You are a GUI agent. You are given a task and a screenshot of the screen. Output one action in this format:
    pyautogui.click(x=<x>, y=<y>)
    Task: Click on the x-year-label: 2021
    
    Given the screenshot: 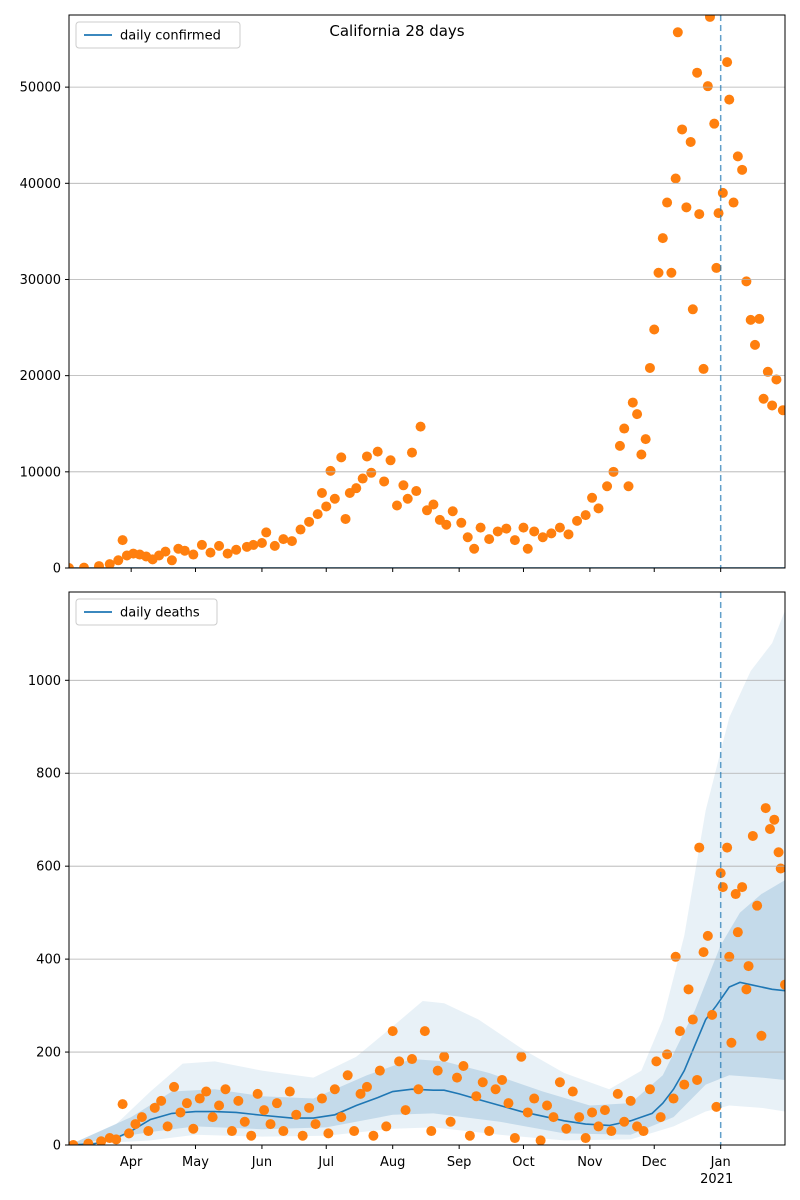 What is the action you would take?
    pyautogui.click(x=716, y=1179)
    